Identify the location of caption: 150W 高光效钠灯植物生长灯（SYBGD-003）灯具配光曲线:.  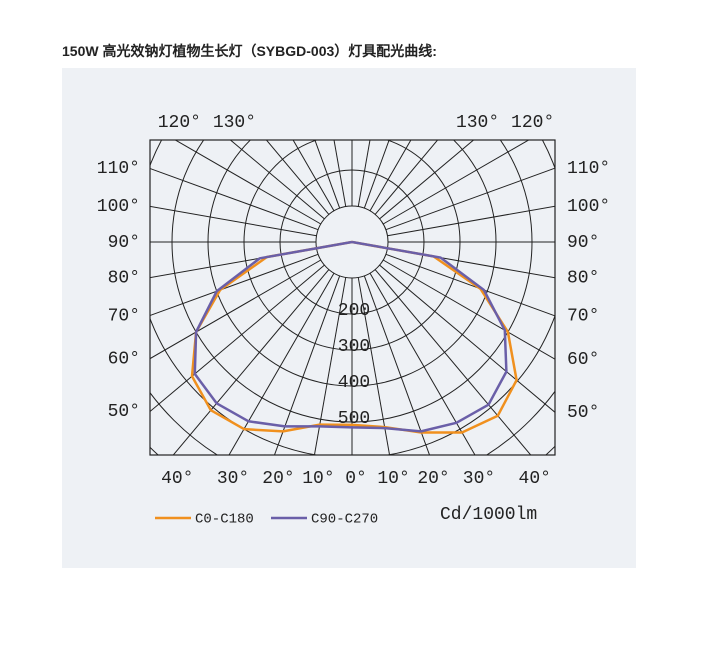
(249, 51).